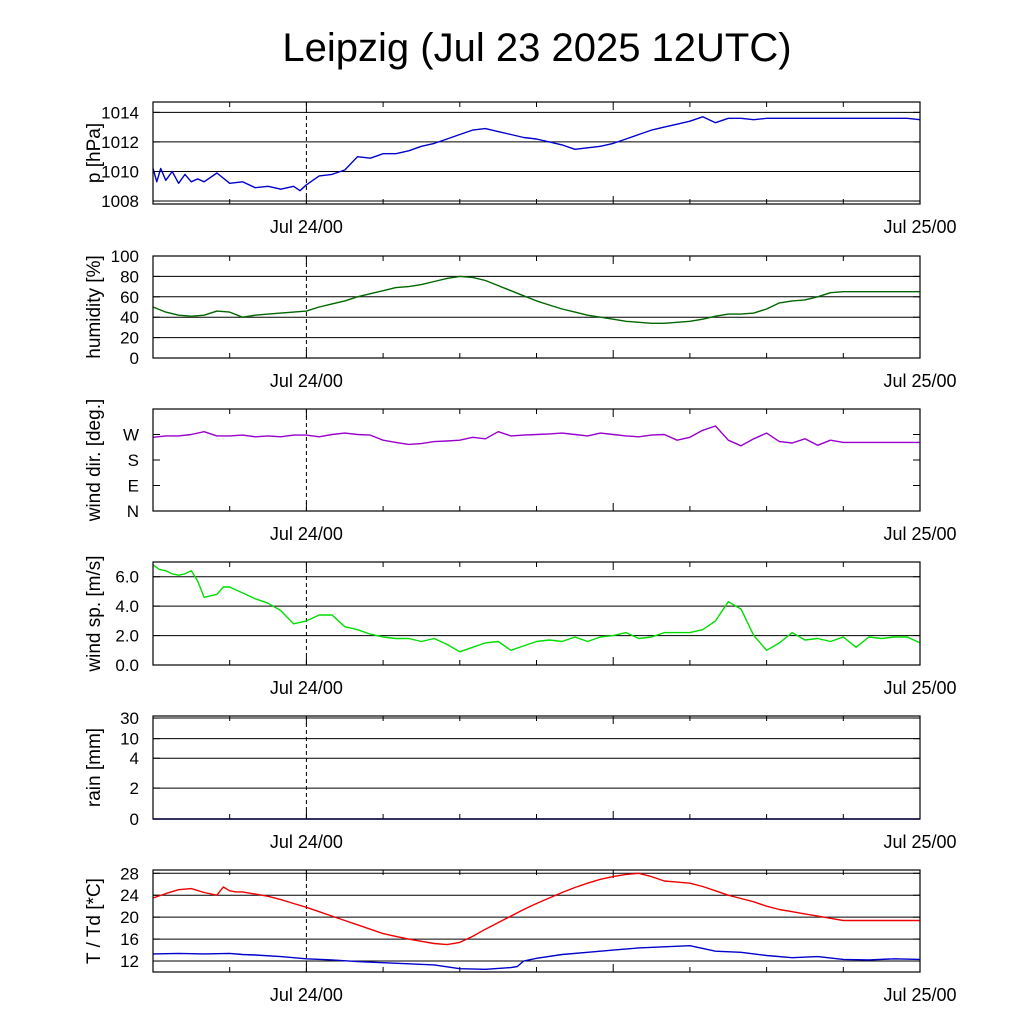 The image size is (1024, 1029). Describe the element at coordinates (129, 961) in the screenshot. I see `y-tick-label: 12` at that location.